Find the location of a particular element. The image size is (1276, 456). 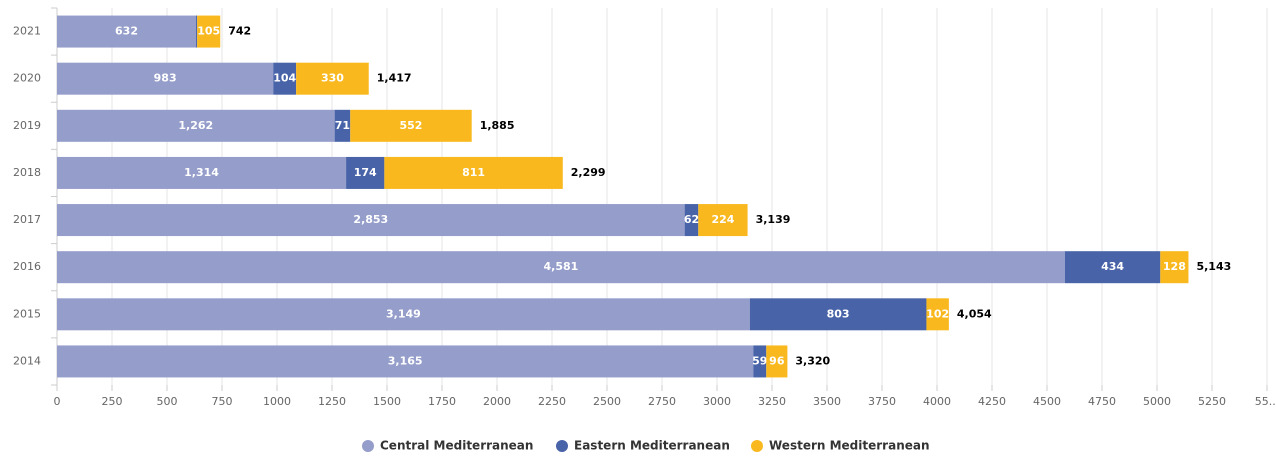

total-label: 1,885 is located at coordinates (497, 125).